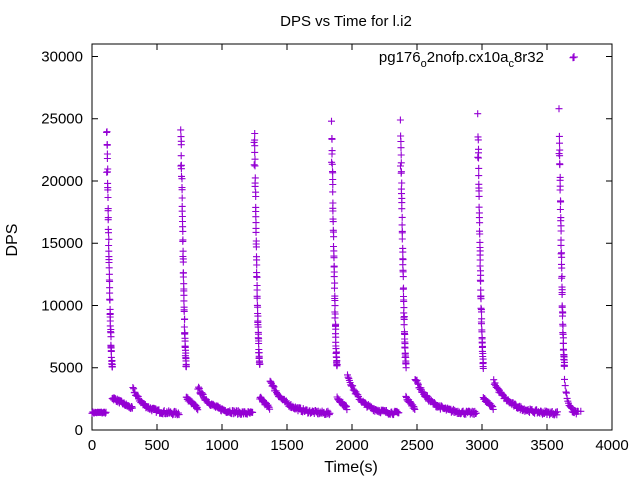 The image size is (640, 480). I want to click on x-tick-label: 2500, so click(416, 445).